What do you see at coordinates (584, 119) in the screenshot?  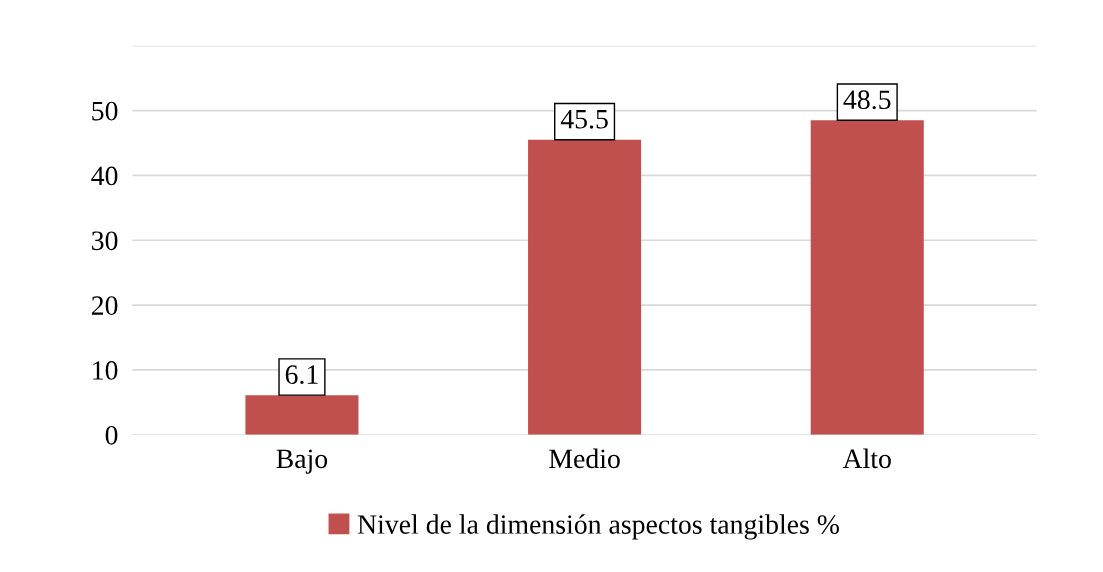 I see `data-label: 45.5` at bounding box center [584, 119].